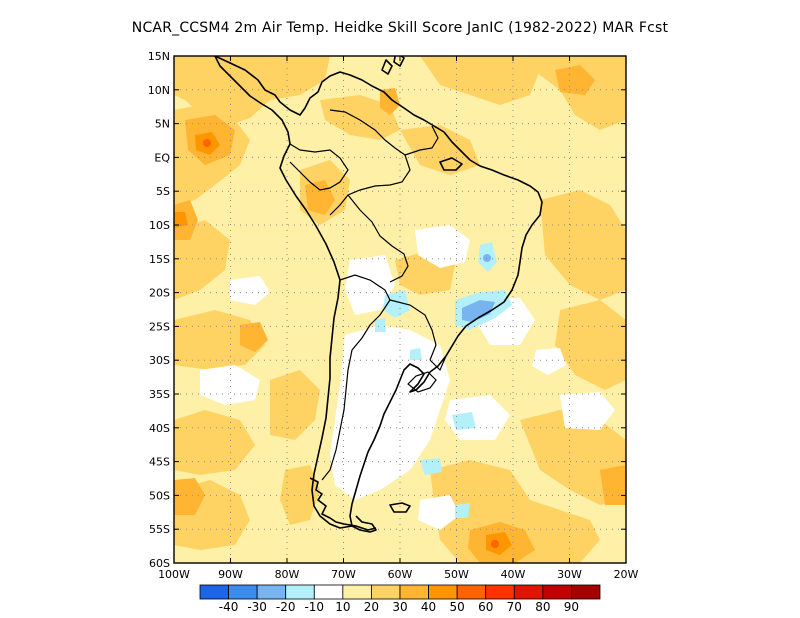 The width and height of the screenshot is (800, 618). Describe the element at coordinates (159, 225) in the screenshot. I see `lat-label: 10S` at that location.